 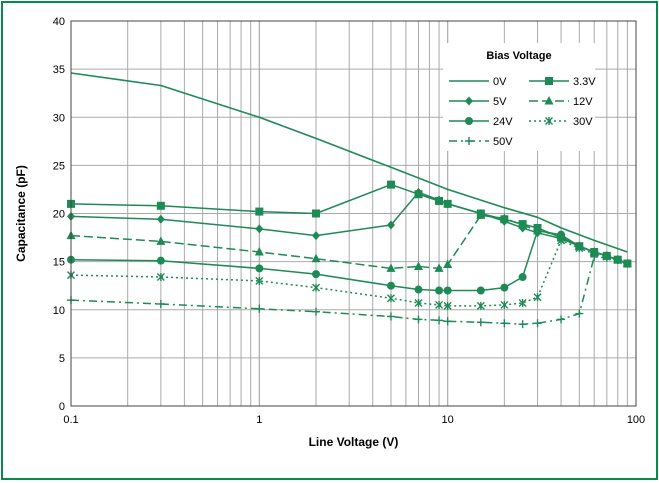 I want to click on x-tick-label: 10, so click(x=448, y=420).